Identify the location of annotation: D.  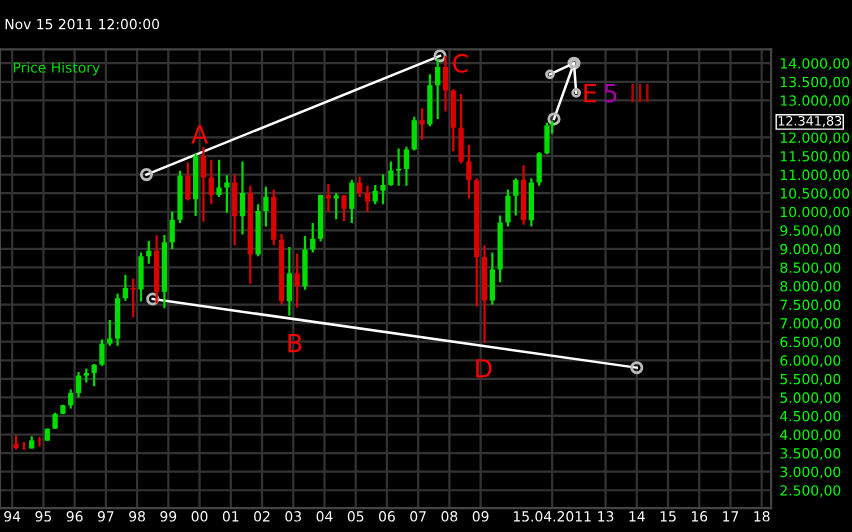
(484, 368).